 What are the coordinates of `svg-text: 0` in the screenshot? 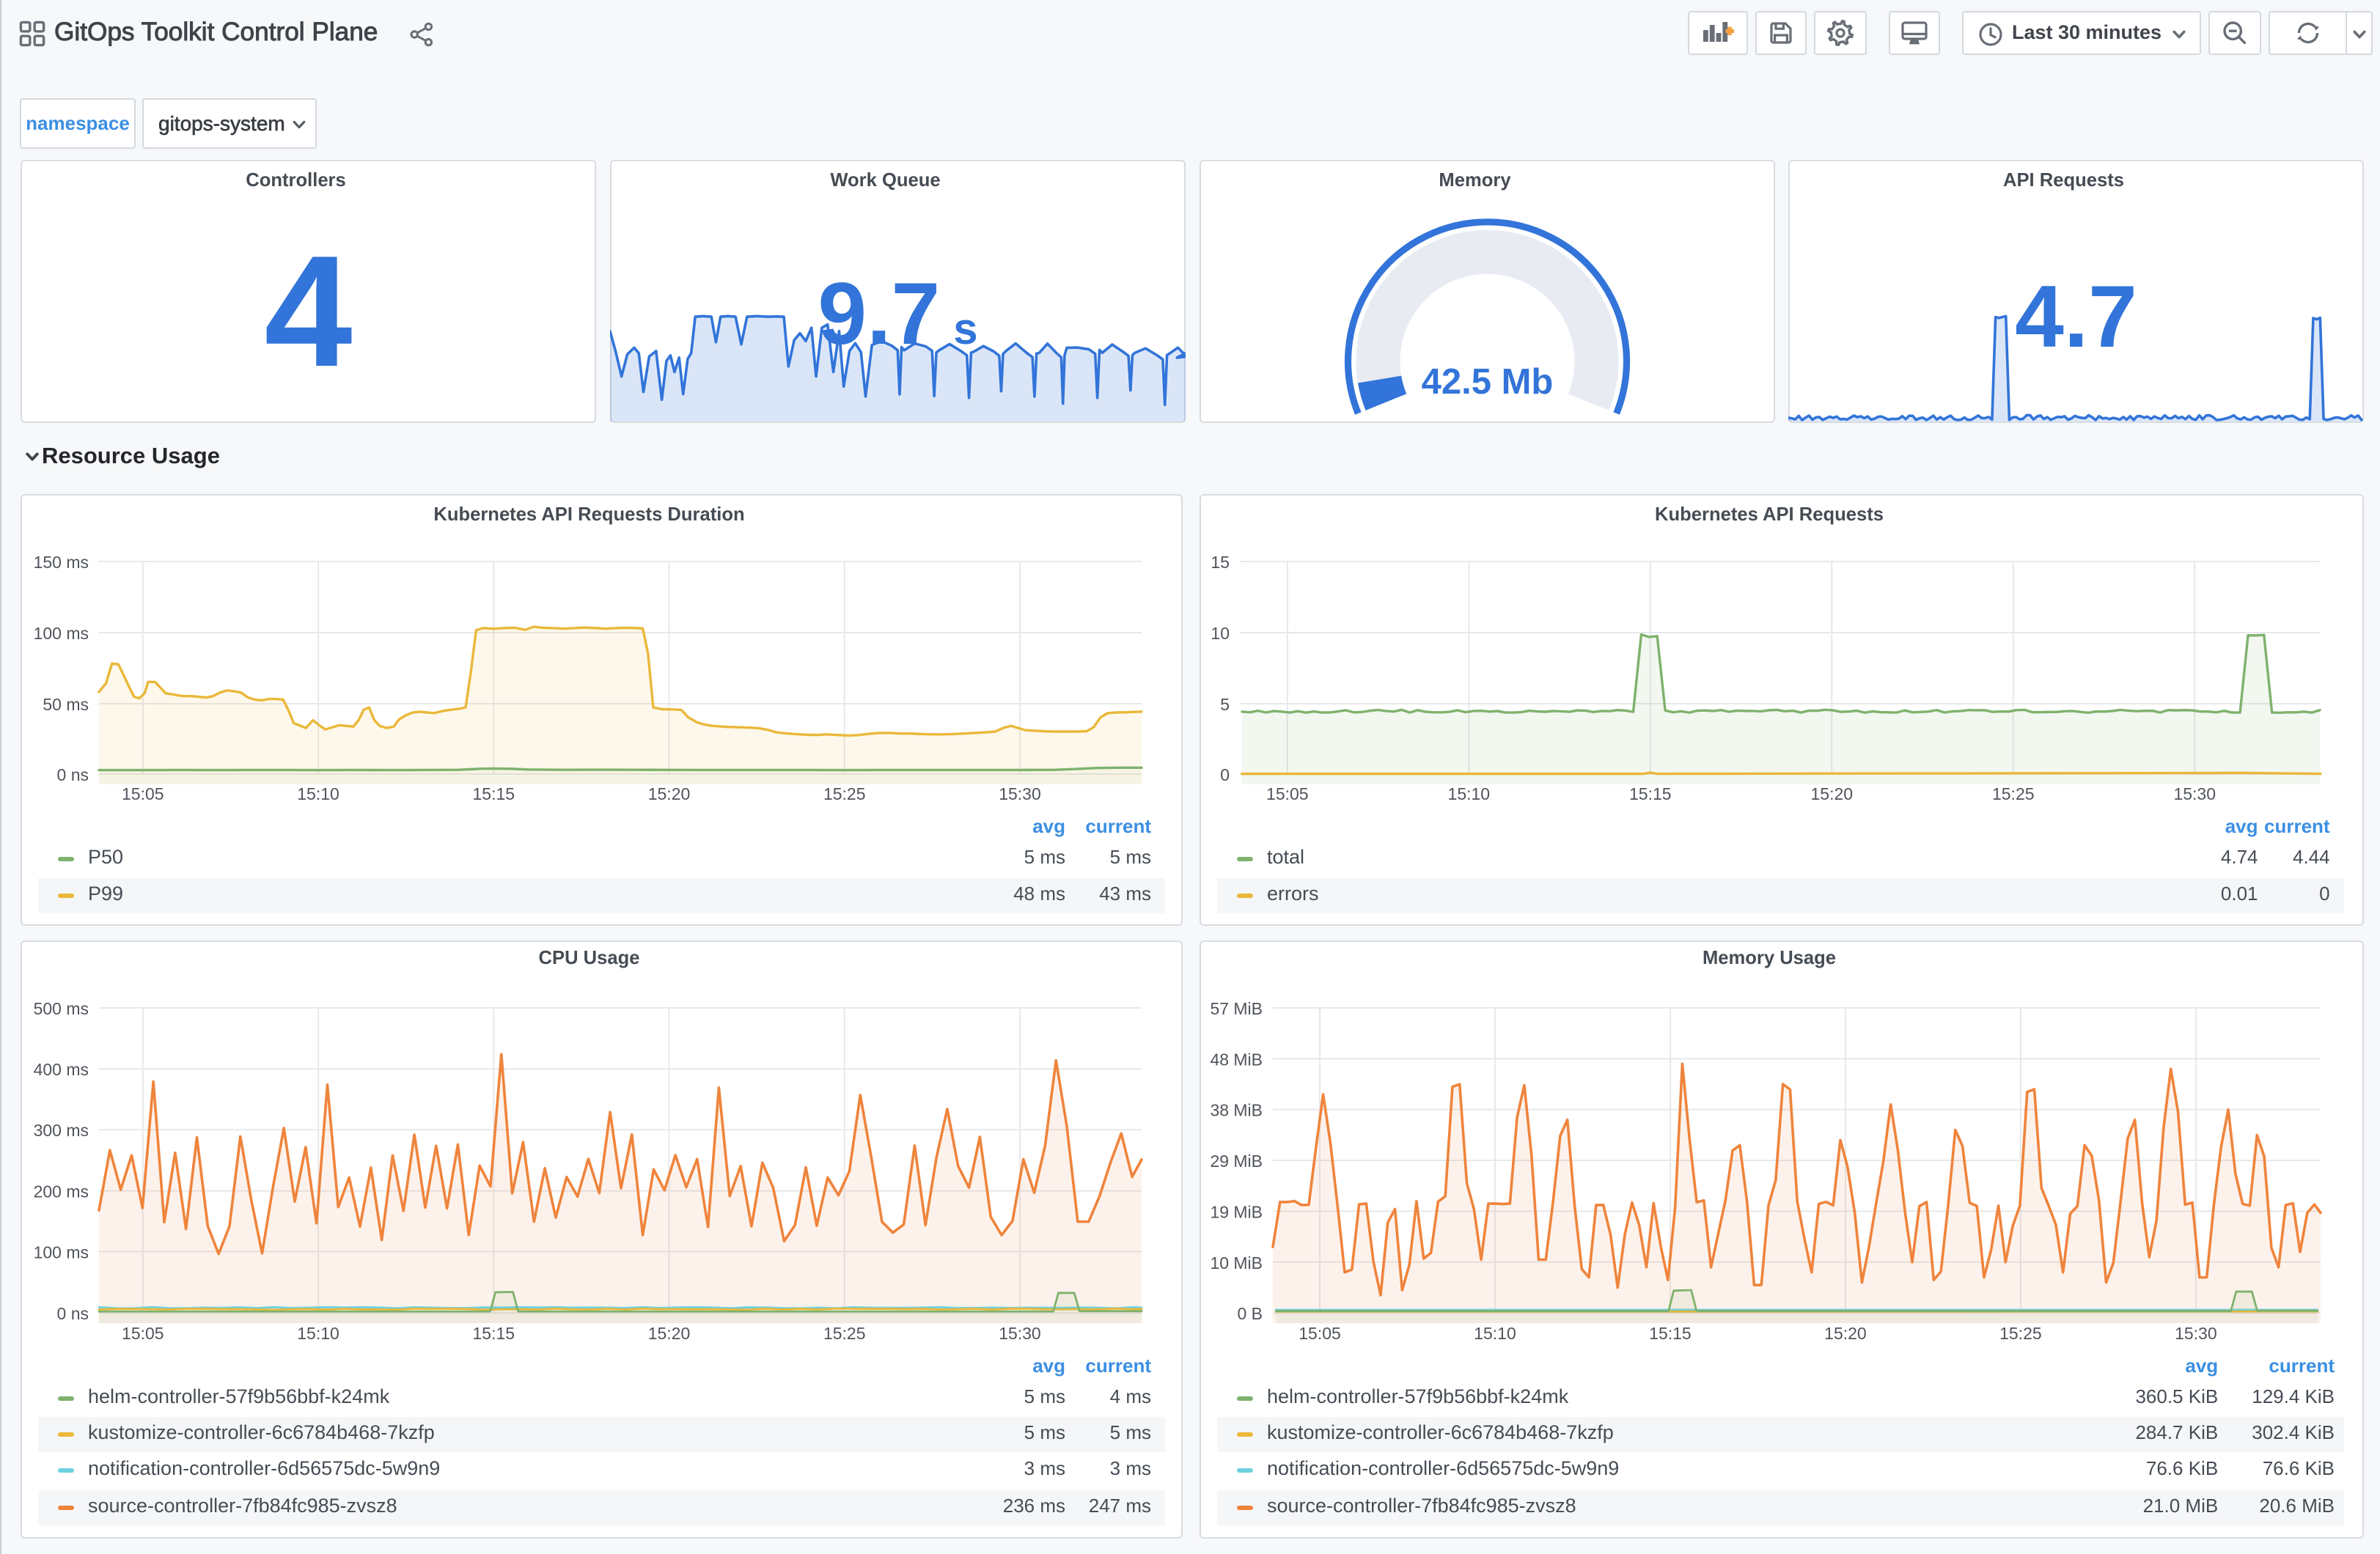 It's located at (1225, 774).